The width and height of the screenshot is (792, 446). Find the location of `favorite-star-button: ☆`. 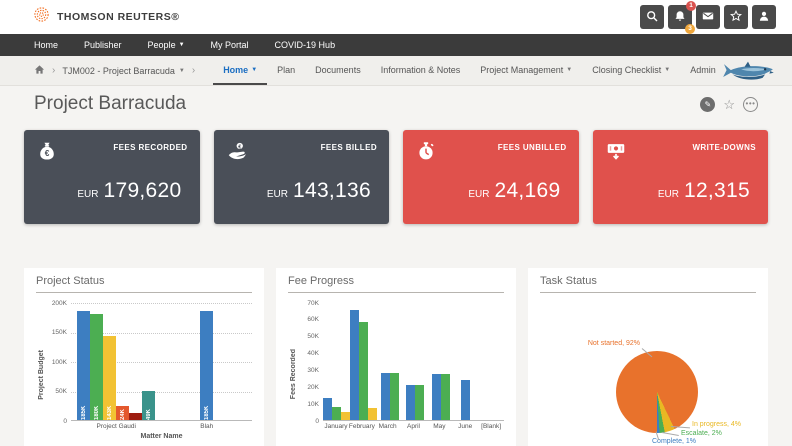

favorite-star-button: ☆ is located at coordinates (729, 104).